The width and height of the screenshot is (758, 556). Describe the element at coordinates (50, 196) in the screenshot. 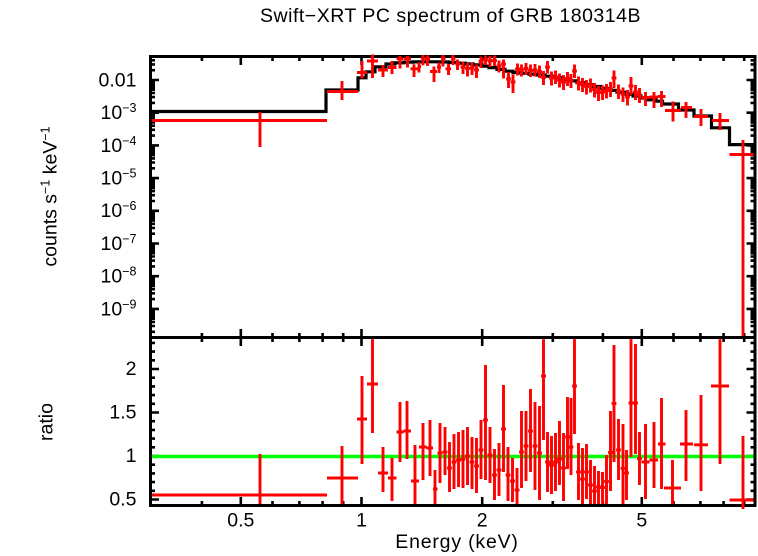

I see `svg-text: counts s−1 keV−1` at that location.